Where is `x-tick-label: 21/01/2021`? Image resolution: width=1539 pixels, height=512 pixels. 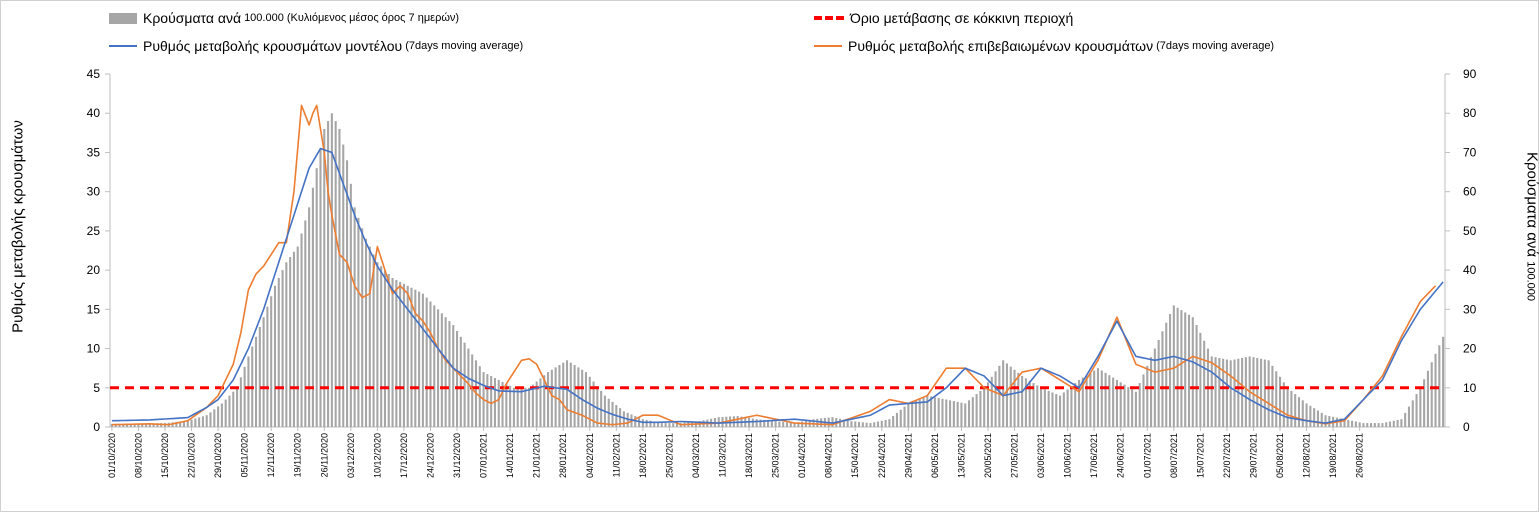 x-tick-label: 21/01/2021 is located at coordinates (537, 455).